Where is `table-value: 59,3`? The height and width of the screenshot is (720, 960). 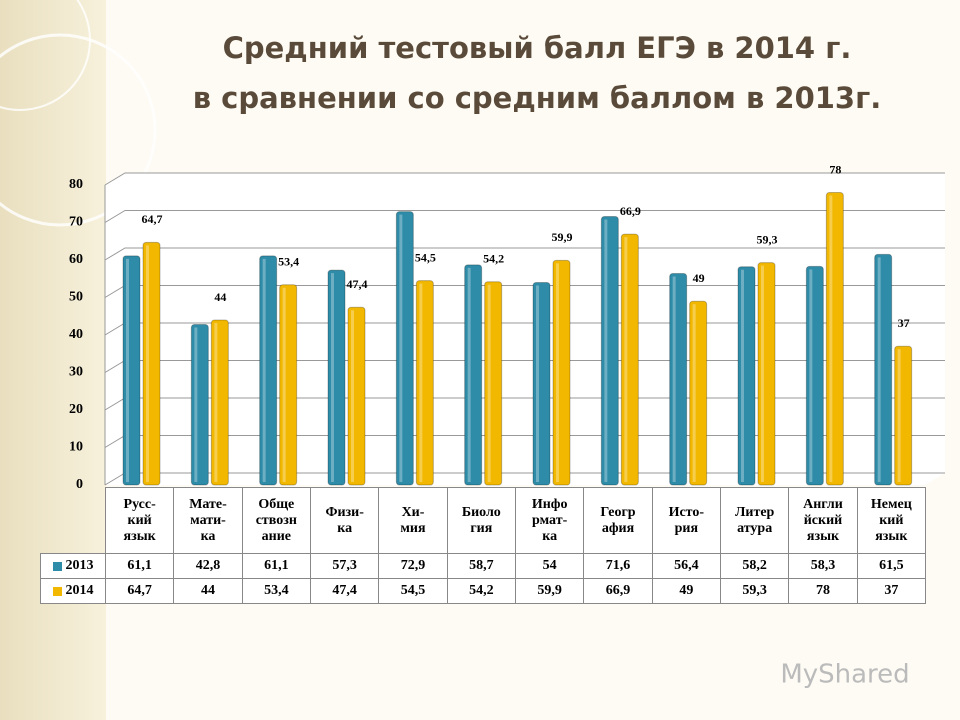
table-value: 59,3 is located at coordinates (755, 591).